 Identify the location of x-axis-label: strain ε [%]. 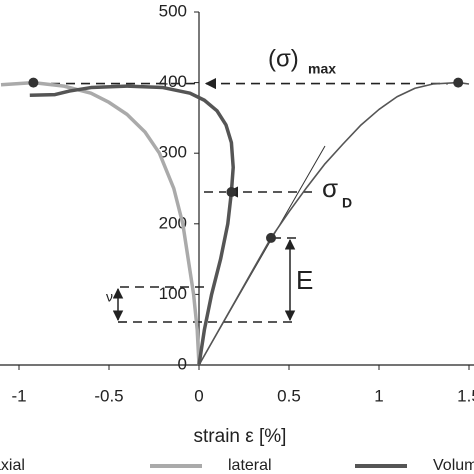
(240, 436).